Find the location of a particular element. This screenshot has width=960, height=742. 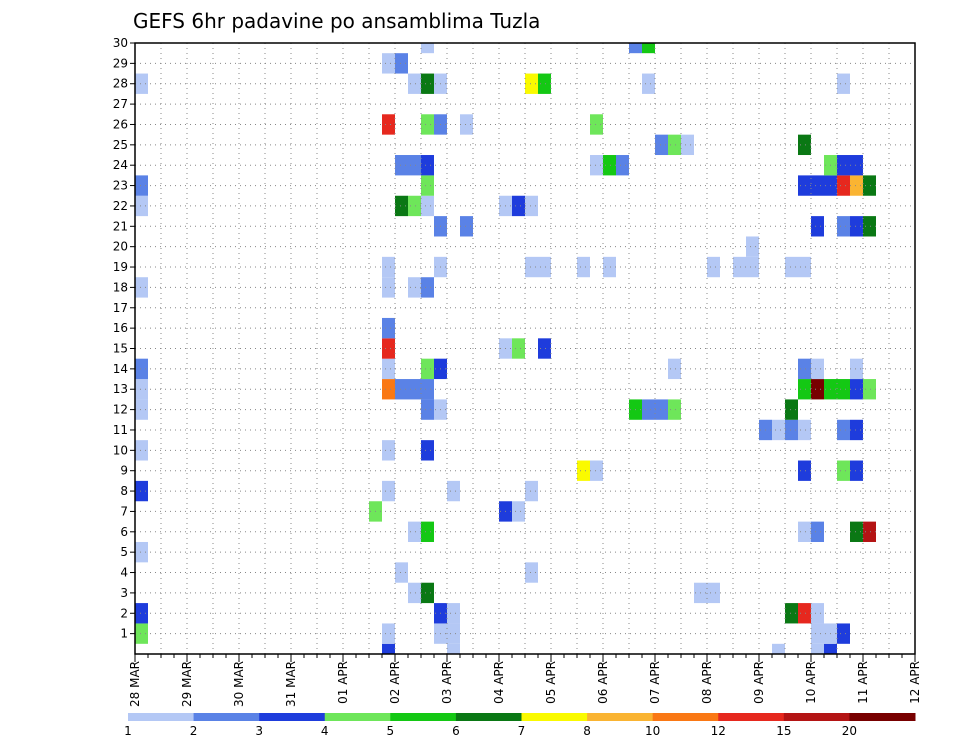

colorbar-label: 15 is located at coordinates (783, 731).